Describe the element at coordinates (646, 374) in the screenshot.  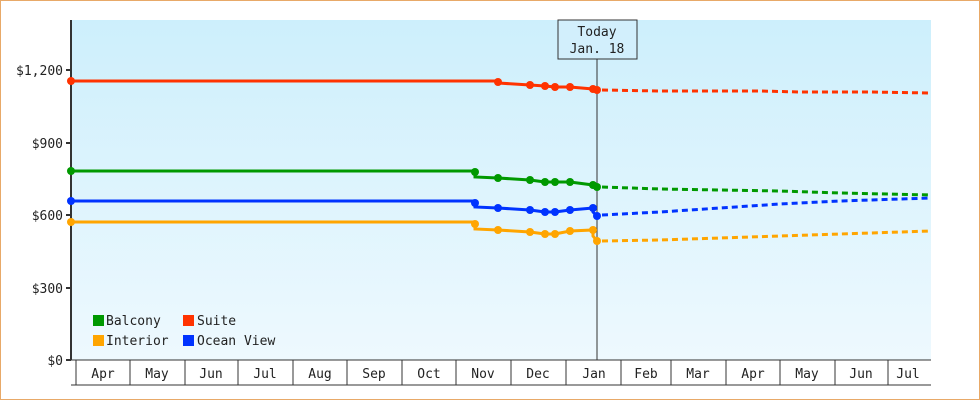
I see `x-tick-label: Feb` at that location.